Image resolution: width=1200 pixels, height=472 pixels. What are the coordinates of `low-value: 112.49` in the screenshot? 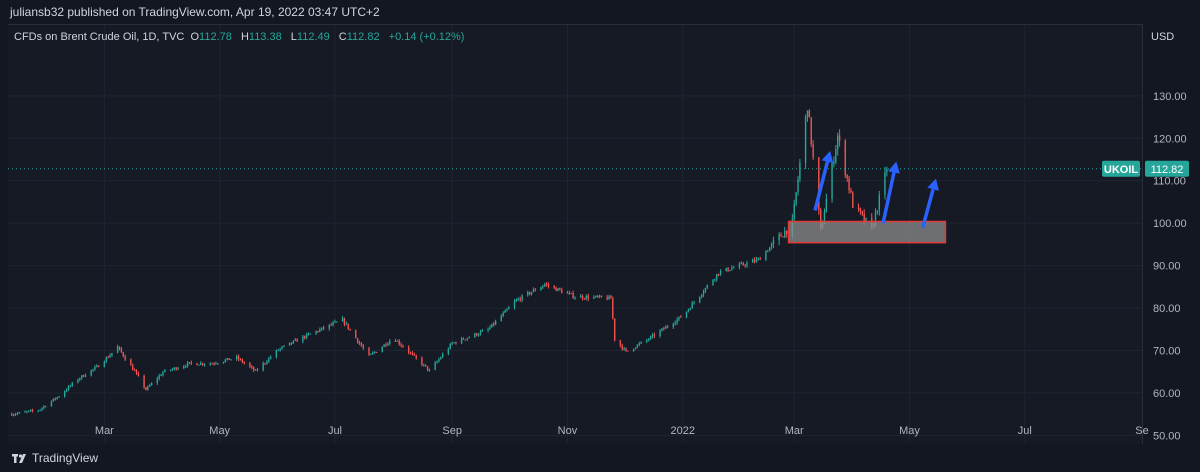 It's located at (313, 37).